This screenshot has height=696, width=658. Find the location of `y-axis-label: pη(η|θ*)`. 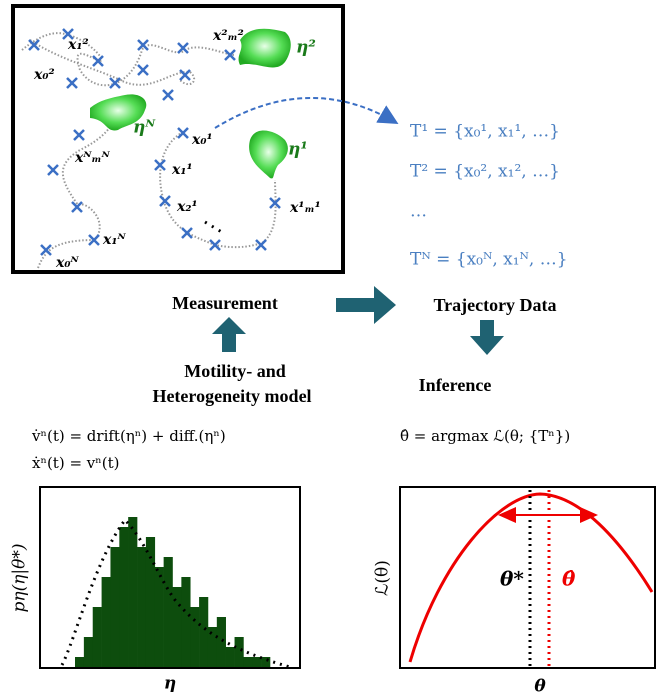

y-axis-label: pη(η|θ*) is located at coordinates (20, 578).